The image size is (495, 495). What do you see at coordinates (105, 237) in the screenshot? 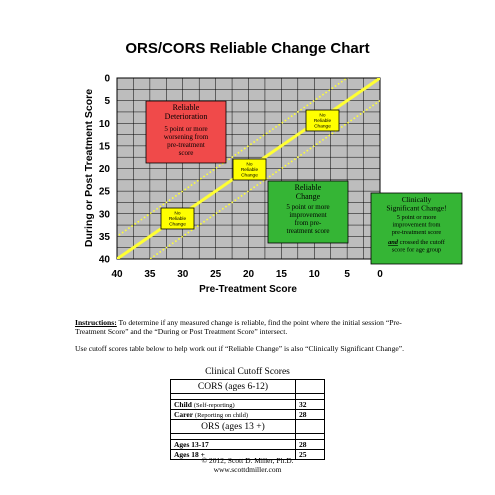
I see `y-tick-label: 35` at bounding box center [105, 237].